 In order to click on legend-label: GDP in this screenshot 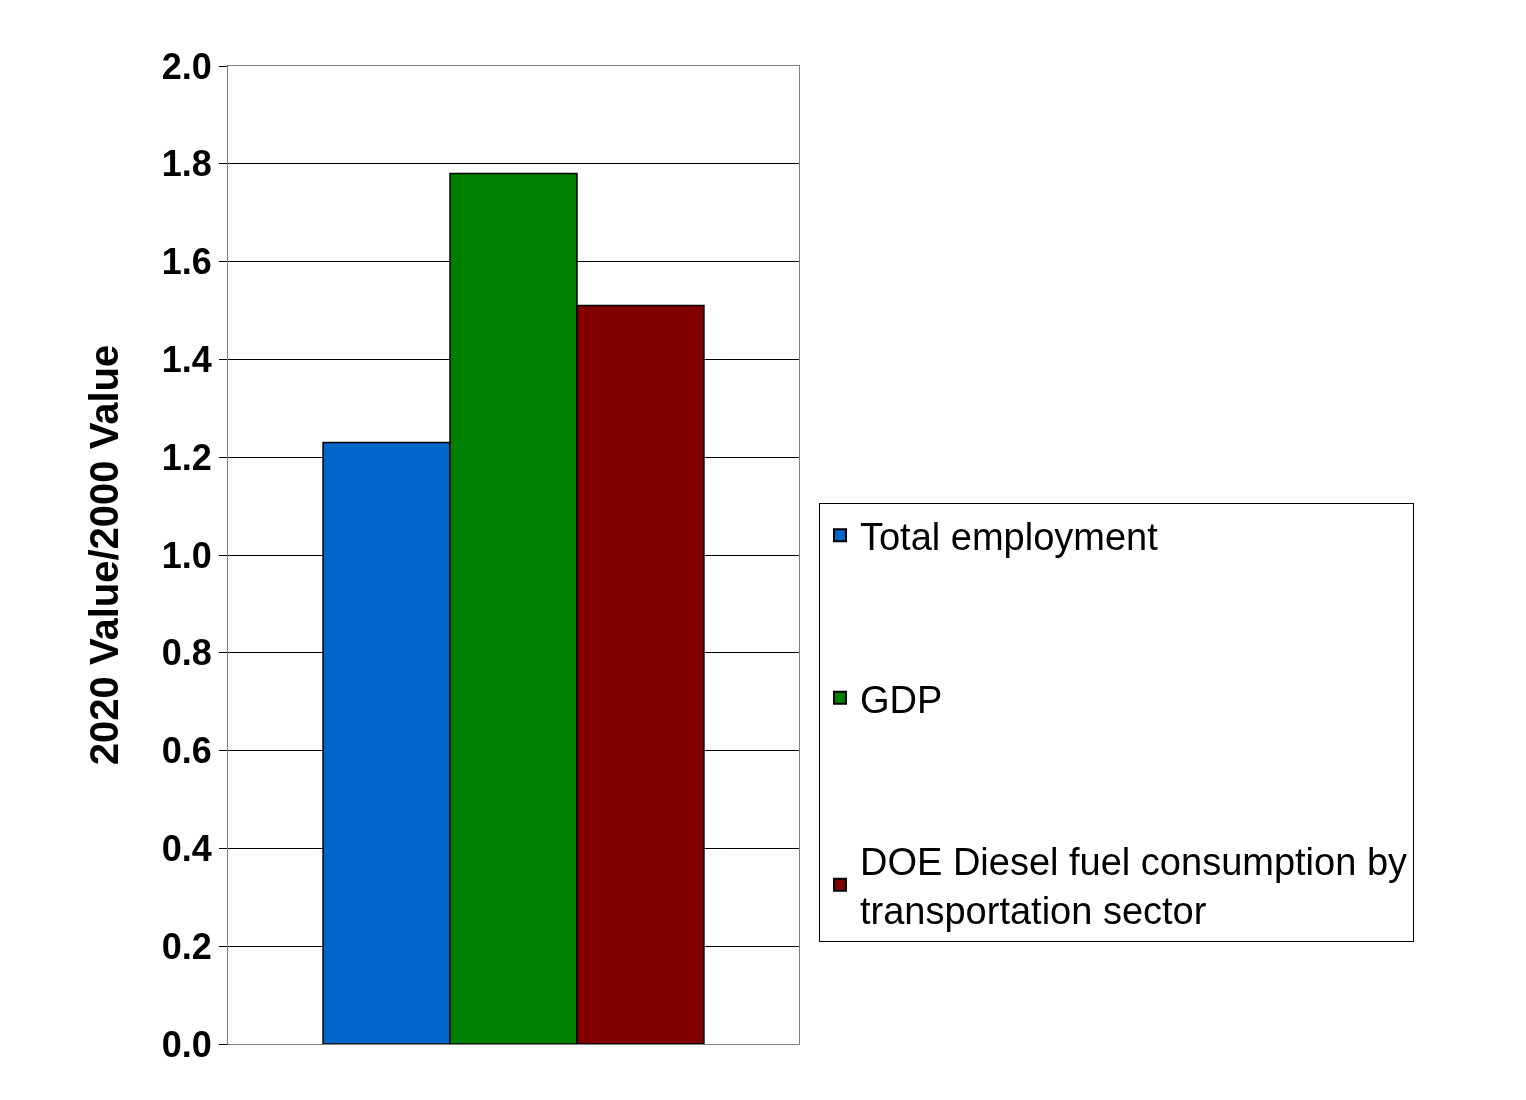, I will do `click(901, 699)`.